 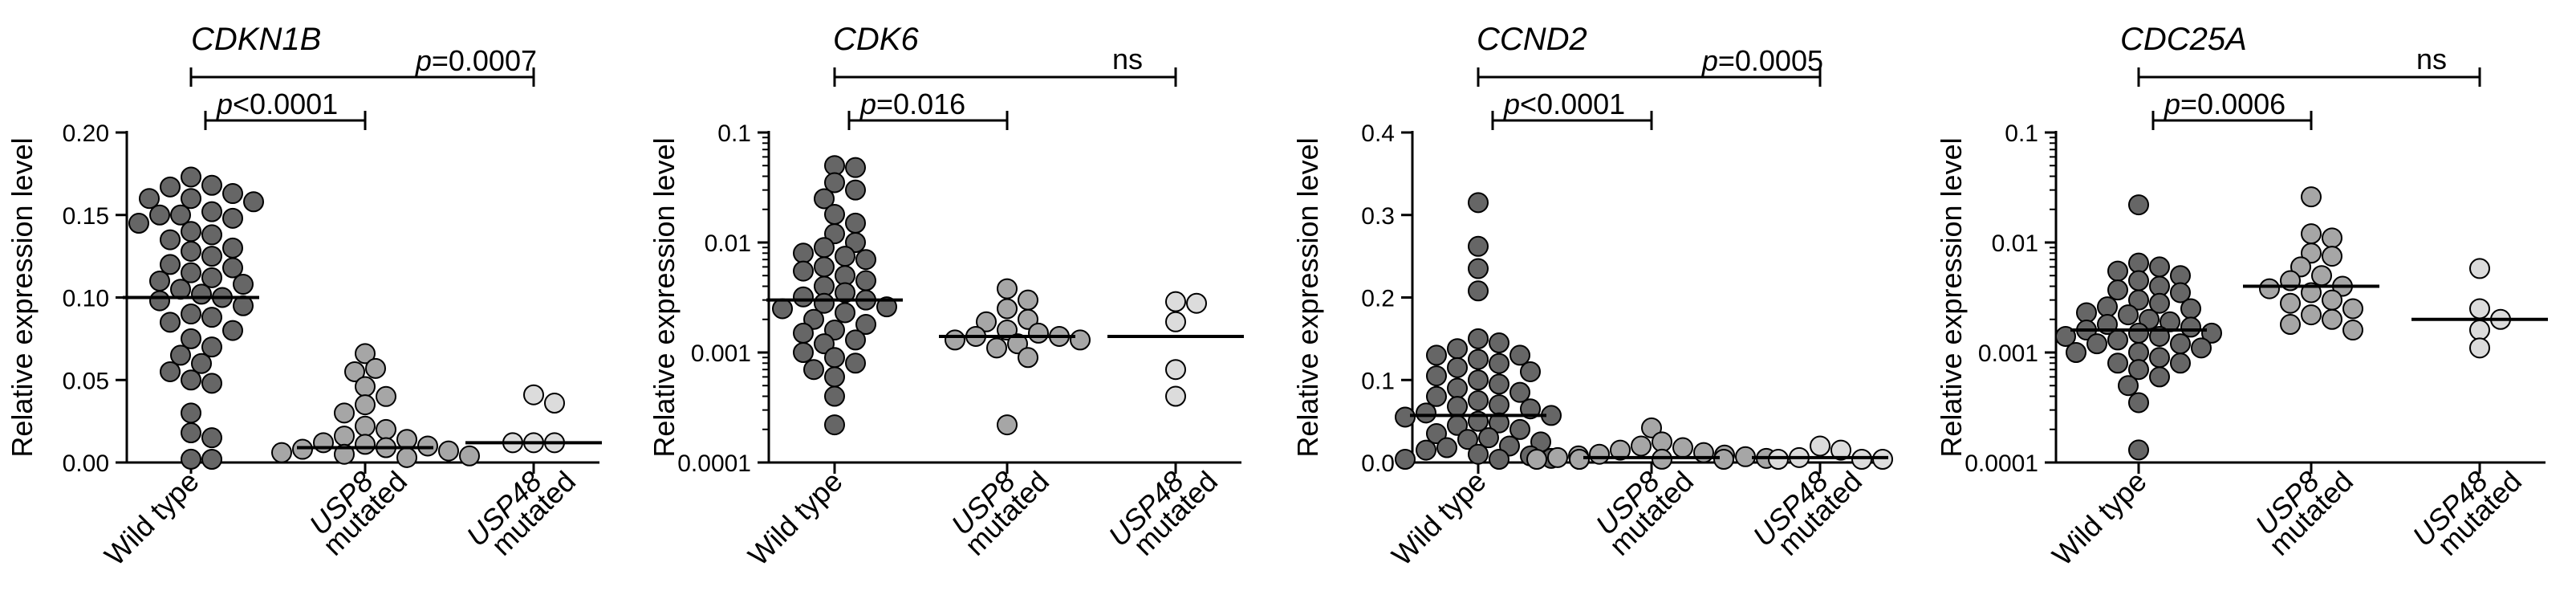 I want to click on y-tick-label: 0.01, so click(x=2015, y=243).